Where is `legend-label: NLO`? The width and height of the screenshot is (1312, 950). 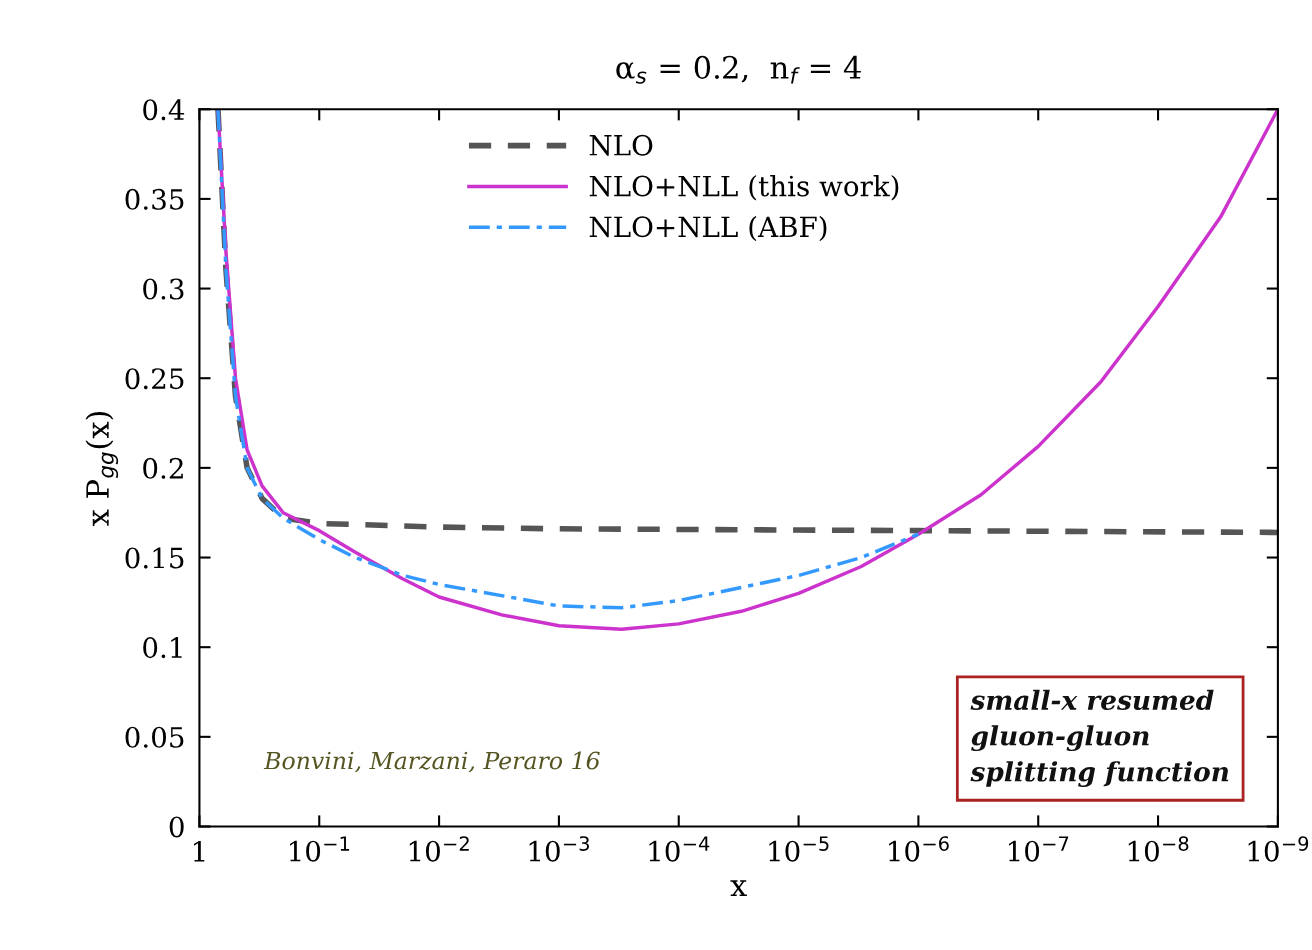
legend-label: NLO is located at coordinates (621, 145).